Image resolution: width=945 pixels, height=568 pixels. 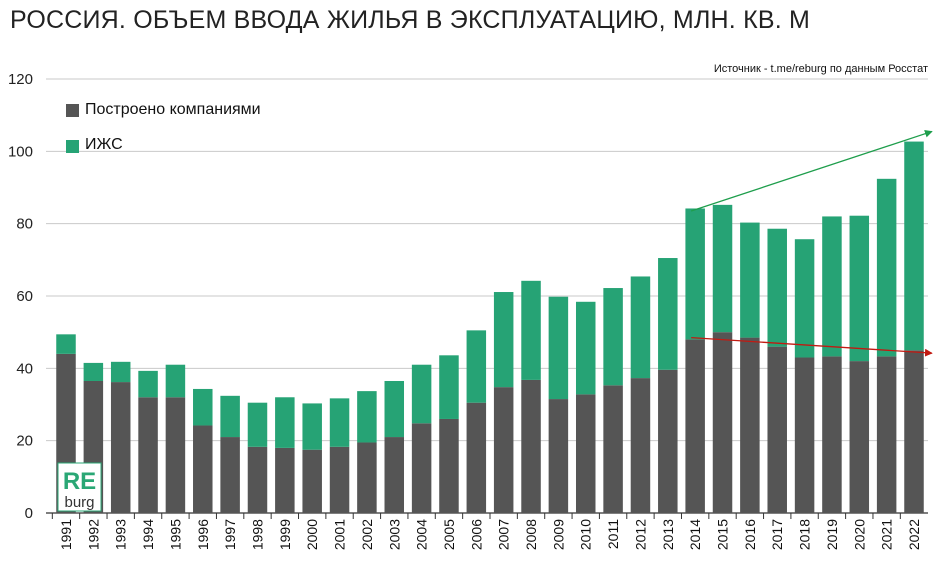 I want to click on trend-arrow-up, so click(x=811, y=170).